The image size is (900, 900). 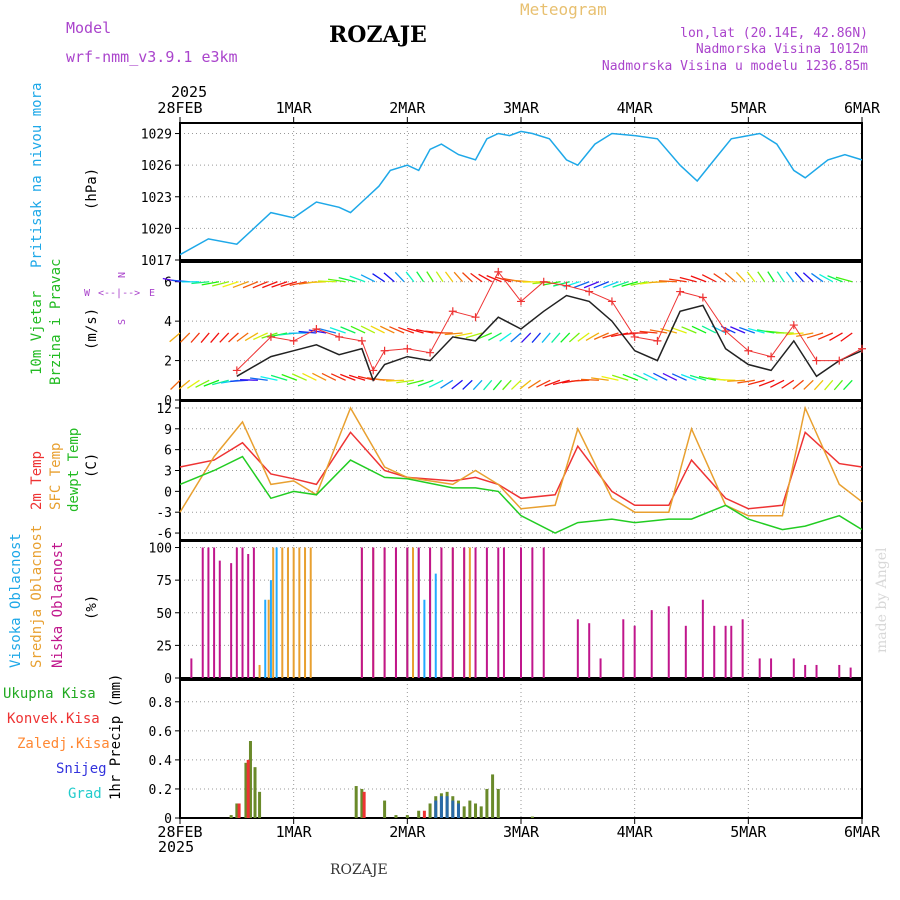 What do you see at coordinates (152, 57) in the screenshot?
I see `model-name: wrf-nmm_v3.9.1 e3km` at bounding box center [152, 57].